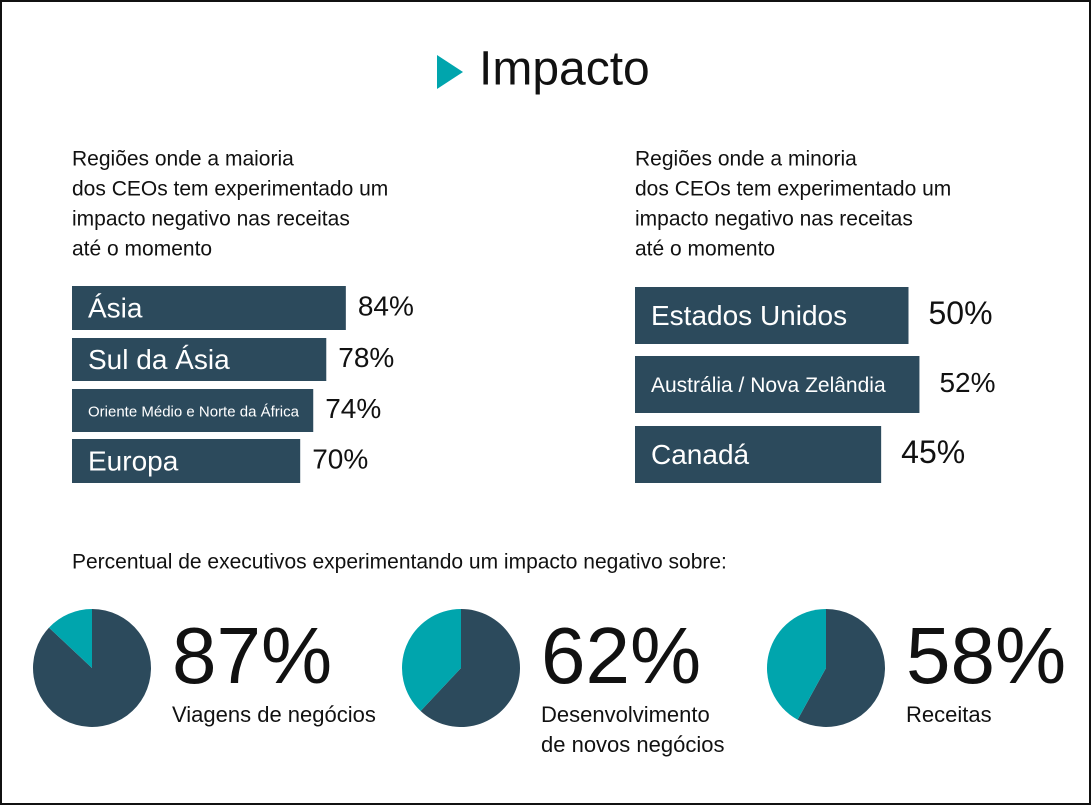 The image size is (1091, 805). What do you see at coordinates (274, 714) in the screenshot?
I see `pie-label: Viagens de negócios` at bounding box center [274, 714].